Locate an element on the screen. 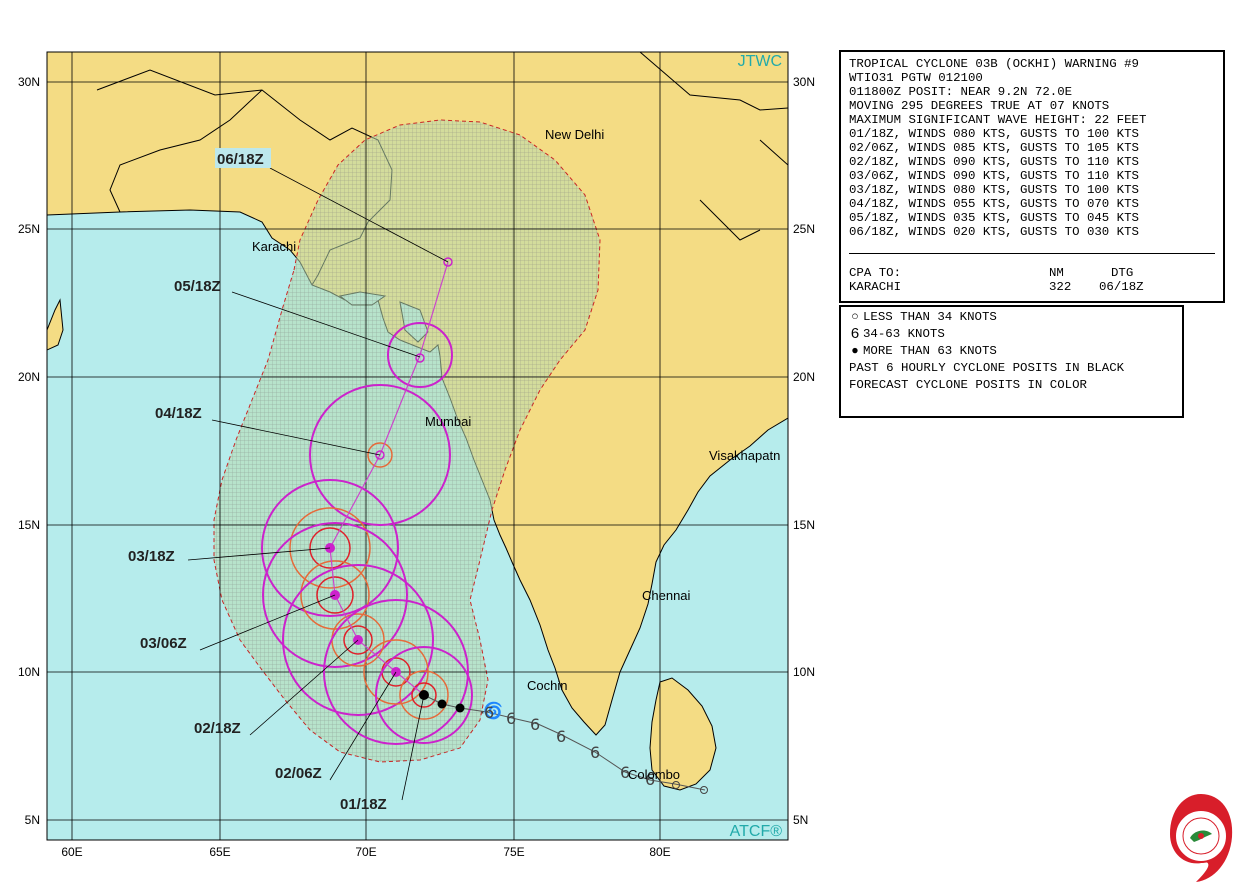 Image resolution: width=1239 pixels, height=892 pixels. warning-divider is located at coordinates (1032, 253).